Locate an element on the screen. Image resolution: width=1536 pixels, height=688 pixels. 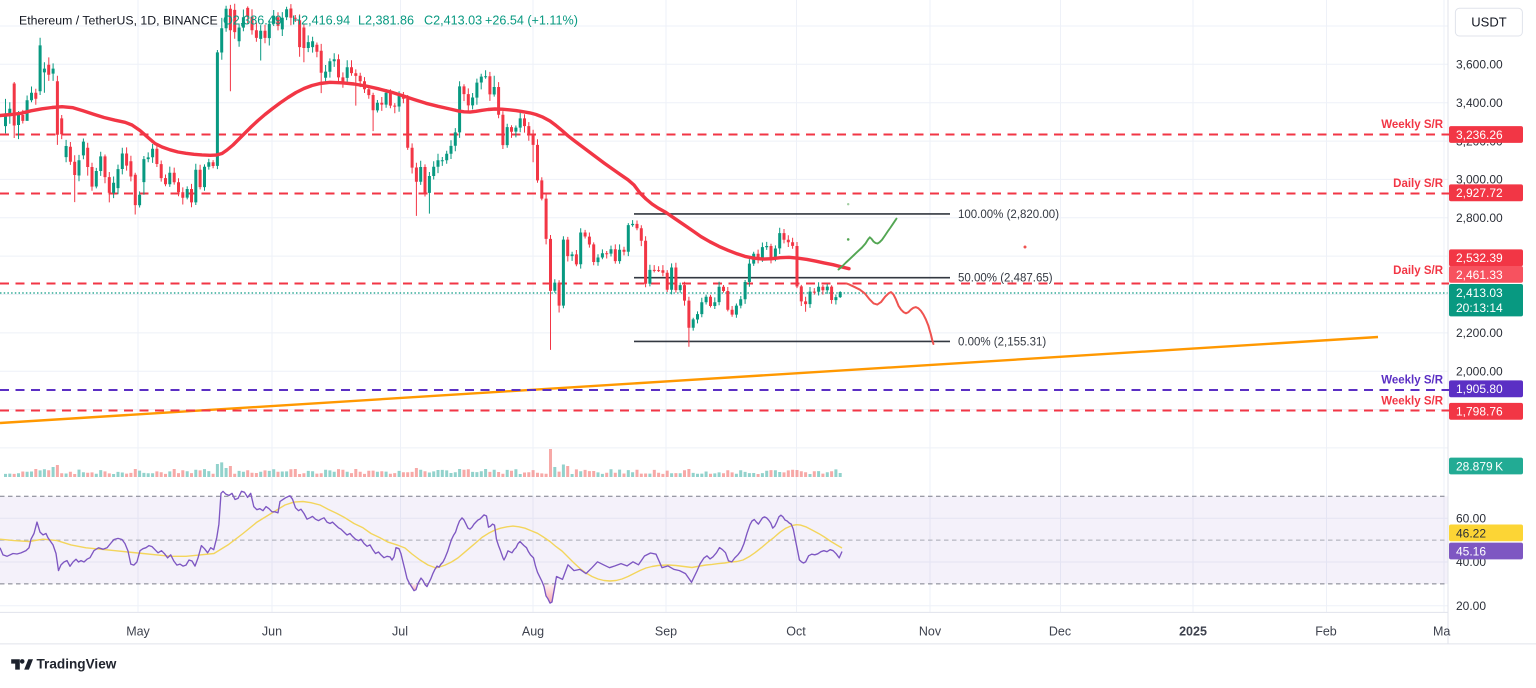
svg-text: Sep is located at coordinates (666, 632).